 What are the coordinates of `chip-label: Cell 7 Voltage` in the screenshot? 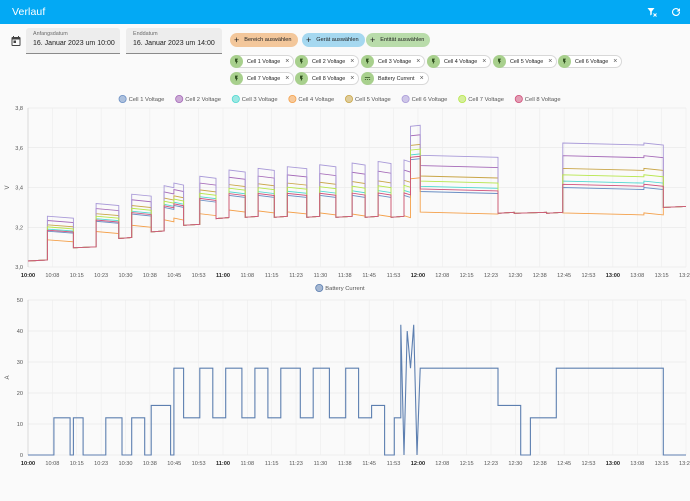 It's located at (264, 78).